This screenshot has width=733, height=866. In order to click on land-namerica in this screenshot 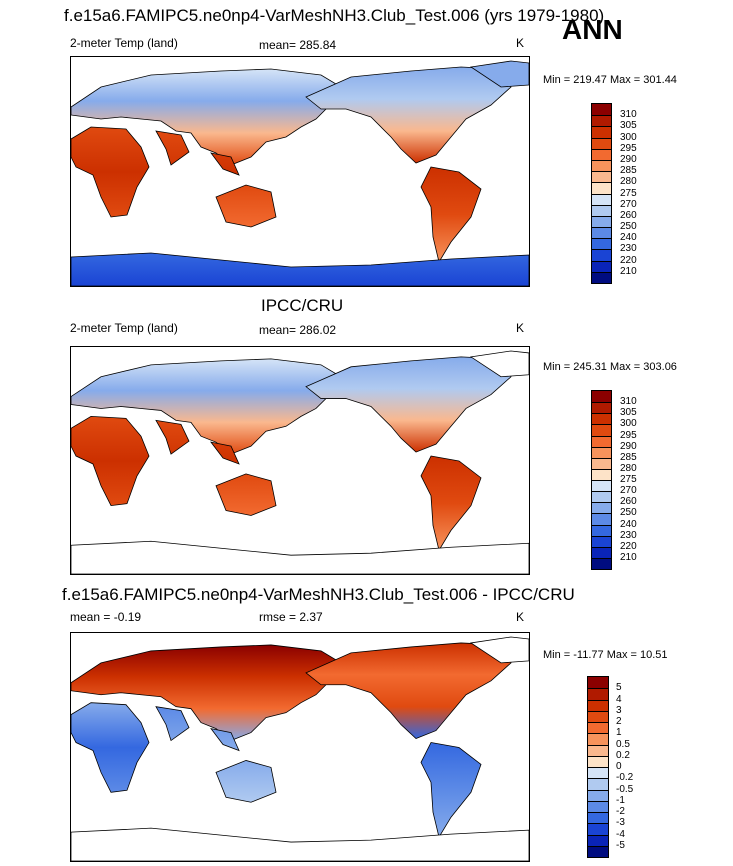, I will do `click(408, 404)`.